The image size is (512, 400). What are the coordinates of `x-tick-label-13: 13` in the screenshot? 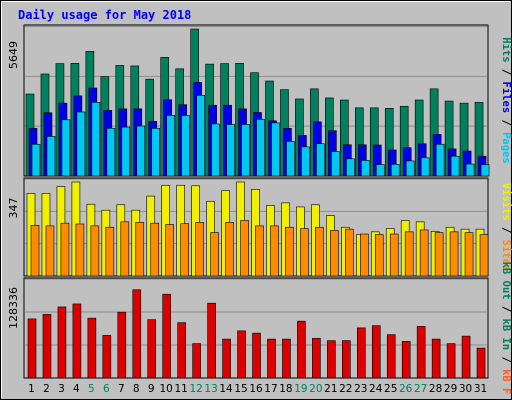 It's located at (210, 389).